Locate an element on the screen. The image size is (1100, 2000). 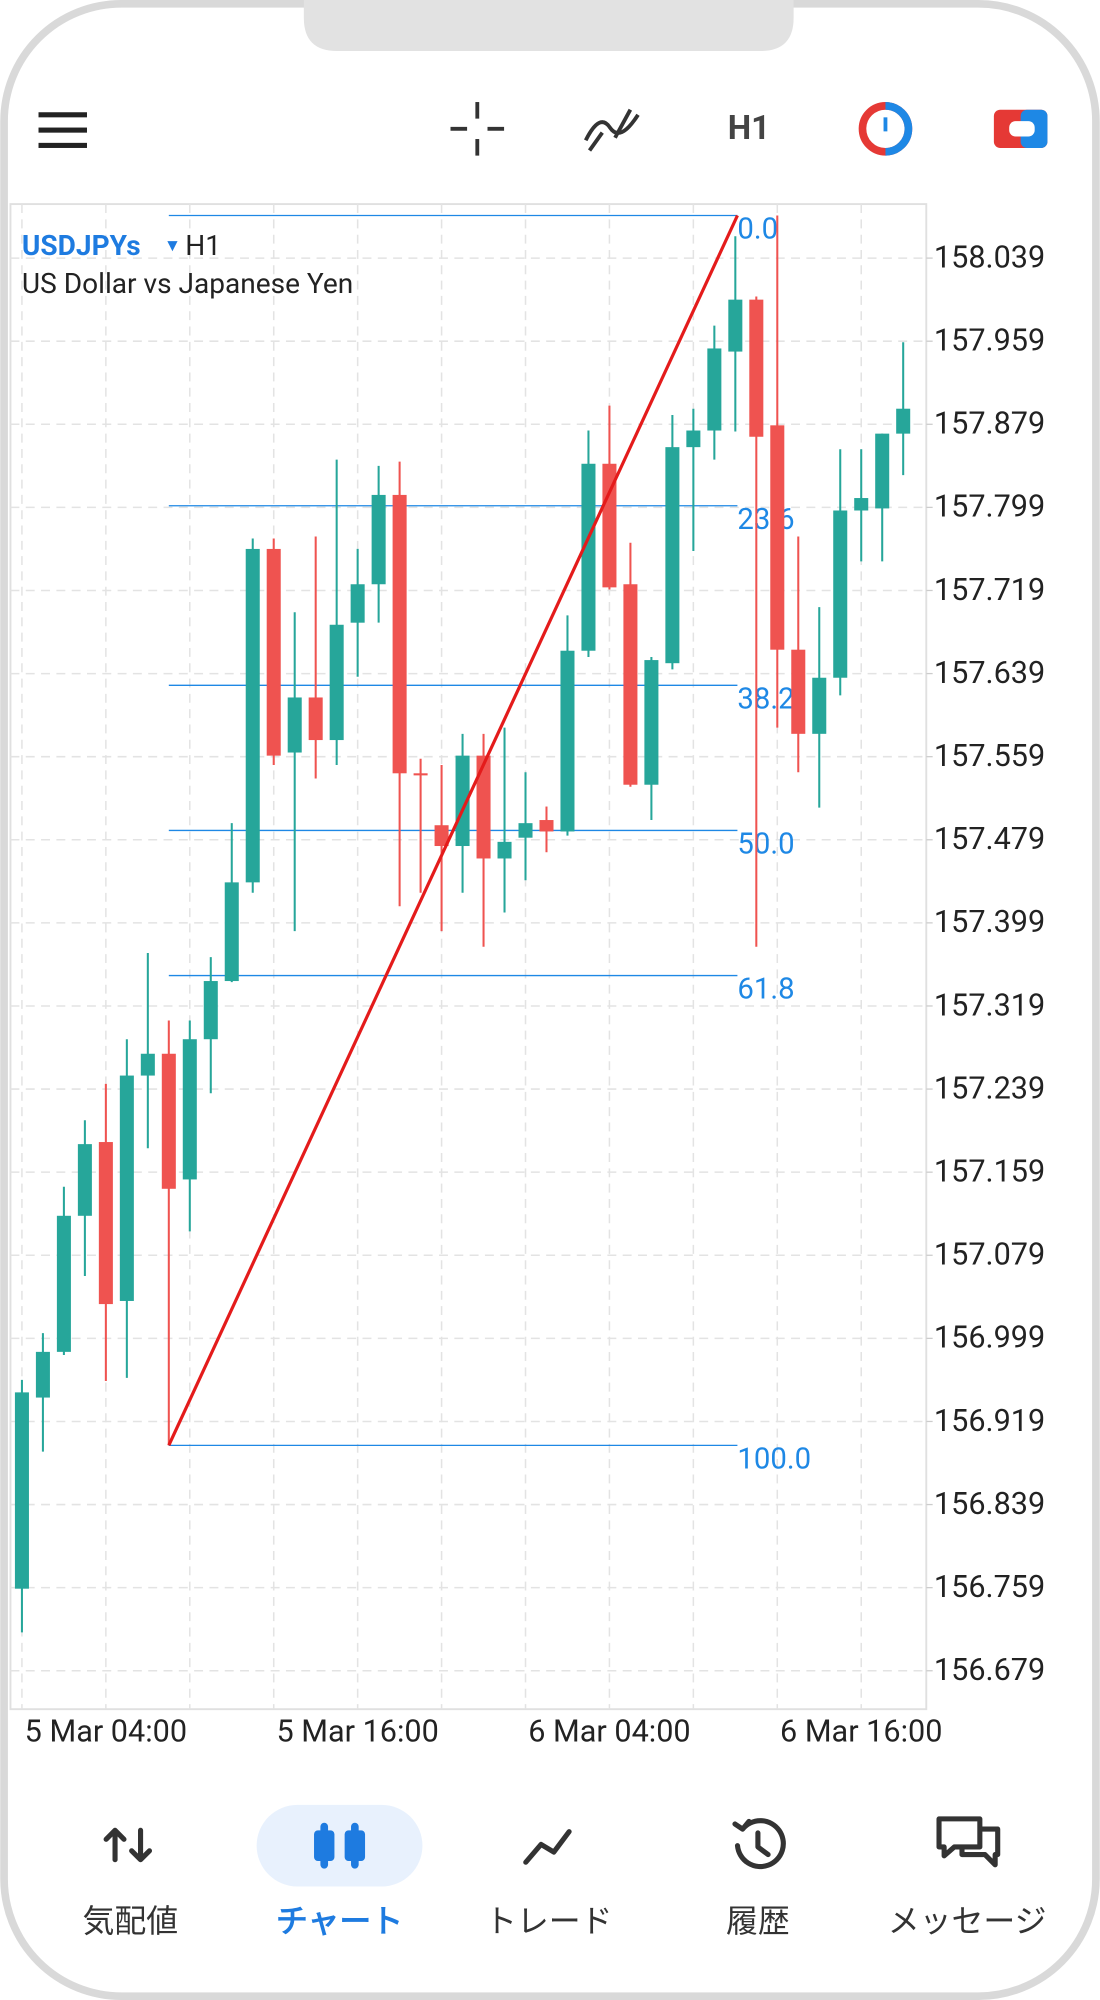
crosshair-button is located at coordinates (477, 129).